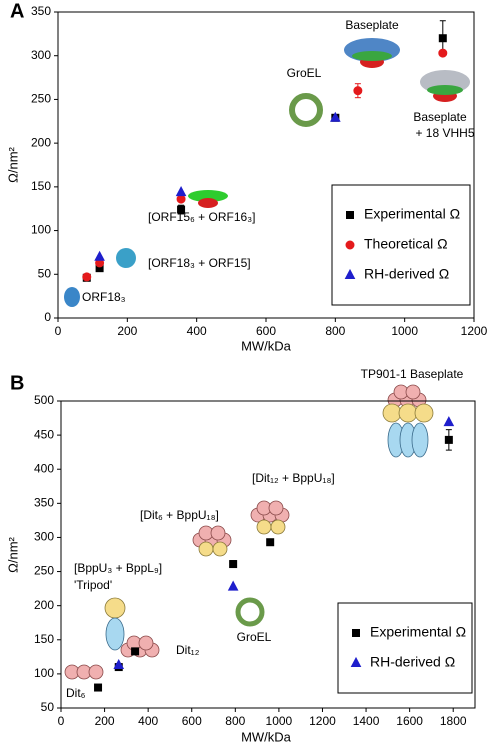 The height and width of the screenshot is (746, 488). Describe the element at coordinates (406, 244) in the screenshot. I see `legend-label: Theoretical Ω` at that location.